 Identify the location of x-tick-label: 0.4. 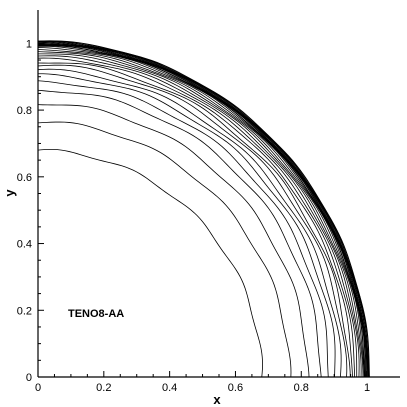
(169, 388).